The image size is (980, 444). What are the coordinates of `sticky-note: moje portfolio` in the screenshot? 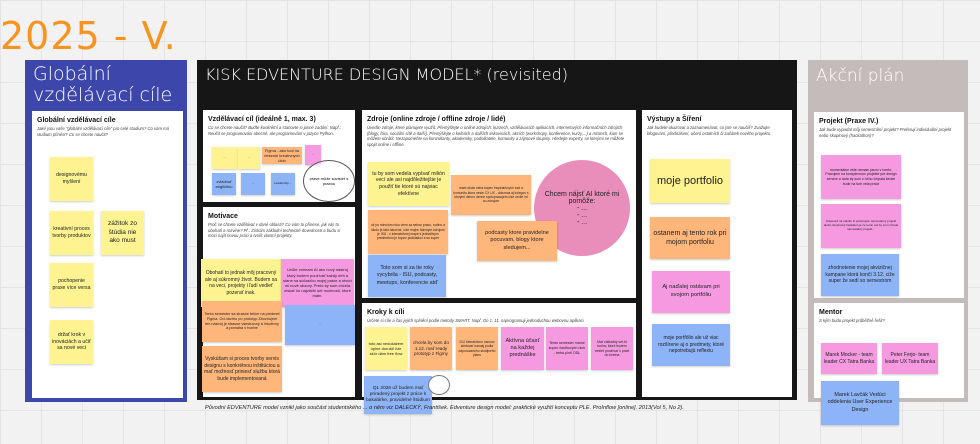 It's located at (690, 181).